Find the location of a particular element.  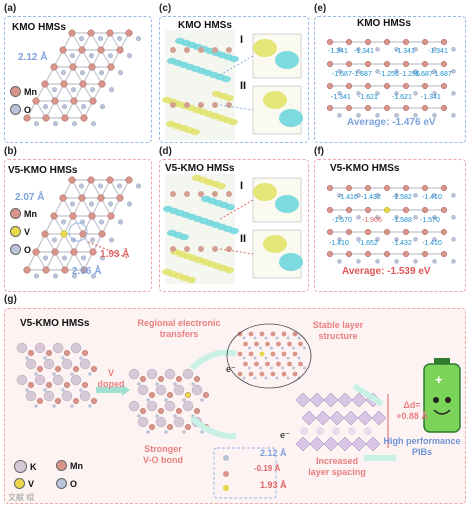

high-performance-label: High performance PIBs is located at coordinates (422, 446).